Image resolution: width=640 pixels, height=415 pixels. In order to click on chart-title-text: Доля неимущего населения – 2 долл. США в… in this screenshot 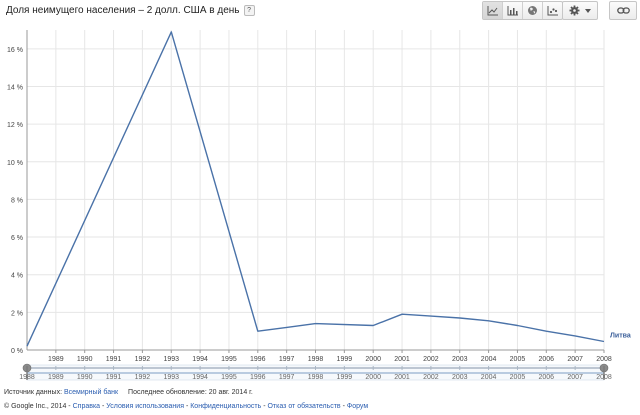, I will do `click(123, 10)`.